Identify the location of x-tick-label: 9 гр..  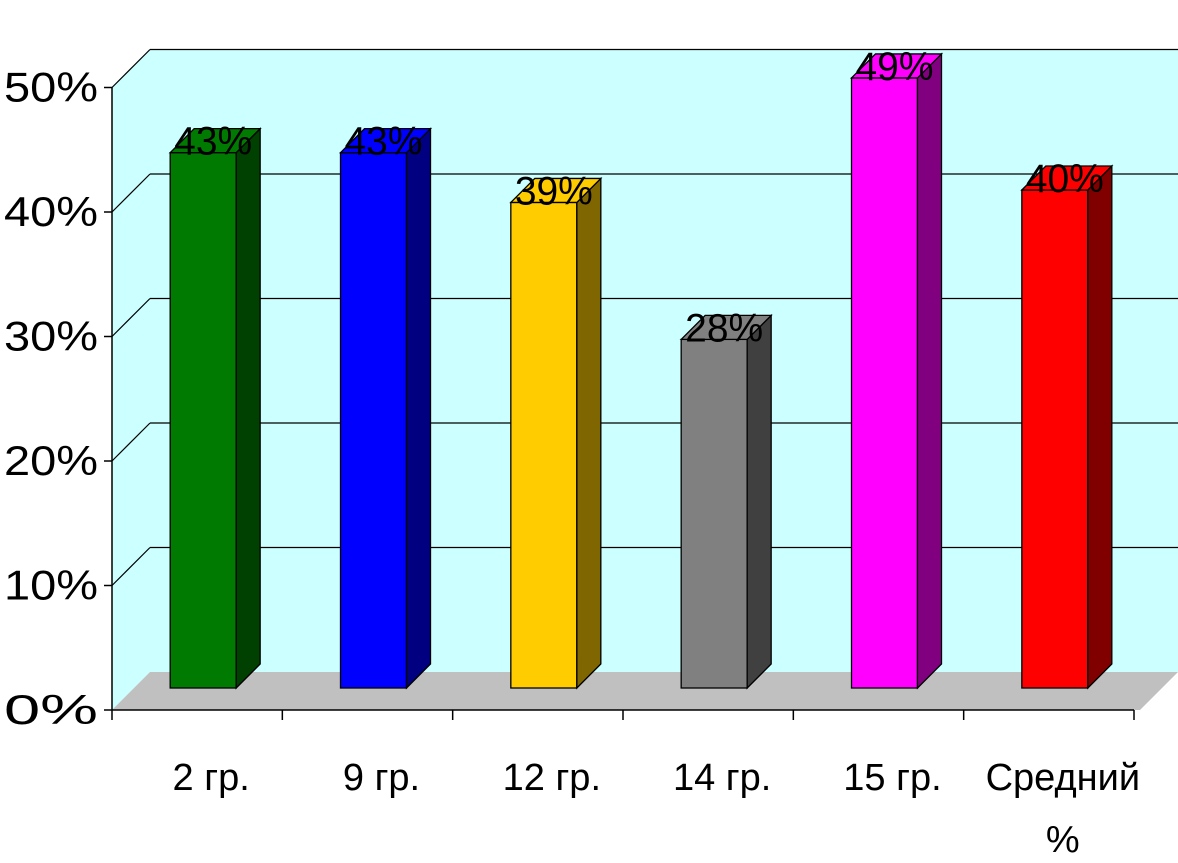
(381, 778).